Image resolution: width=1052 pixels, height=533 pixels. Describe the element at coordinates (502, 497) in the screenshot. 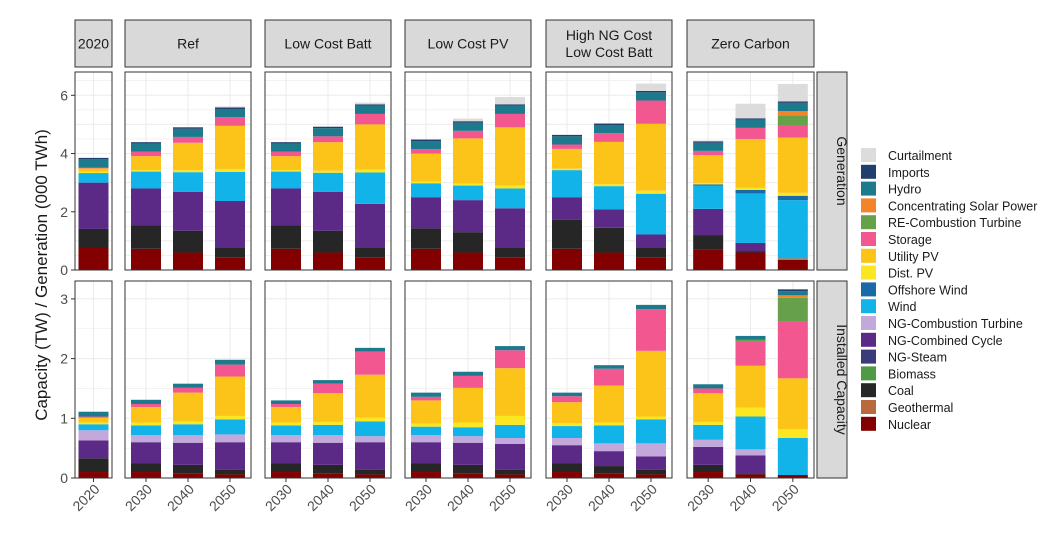

I see `x-tick-label: 2050` at that location.